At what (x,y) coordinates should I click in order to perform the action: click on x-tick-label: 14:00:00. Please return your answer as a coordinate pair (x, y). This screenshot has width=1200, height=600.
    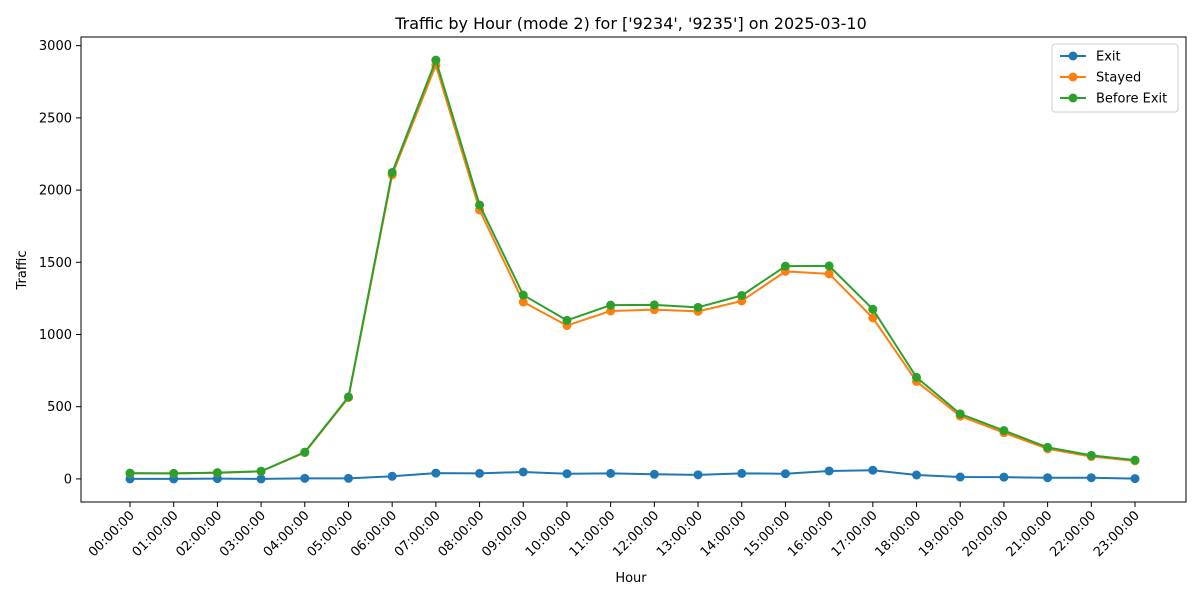
    Looking at the image, I should click on (724, 534).